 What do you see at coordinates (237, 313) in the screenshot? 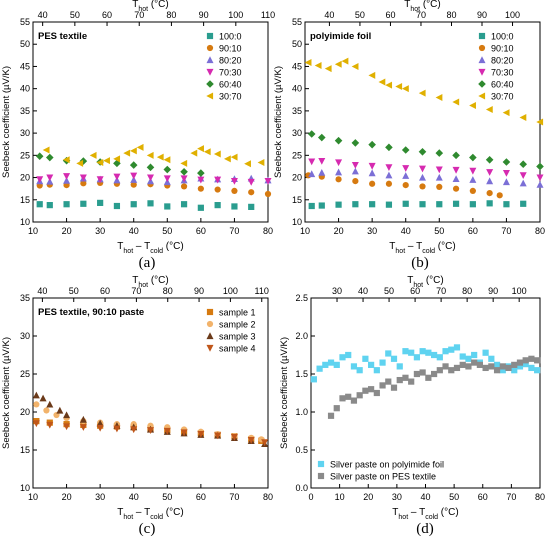
I see `legend-label: sample 1` at bounding box center [237, 313].